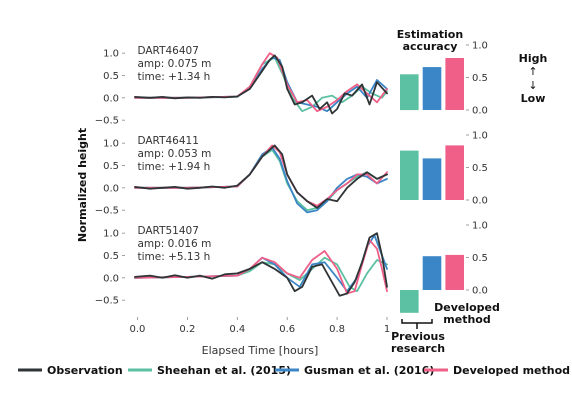 This screenshot has height=415, width=572. I want to click on legend-item: Gusman et al. (2016), so click(354, 370).